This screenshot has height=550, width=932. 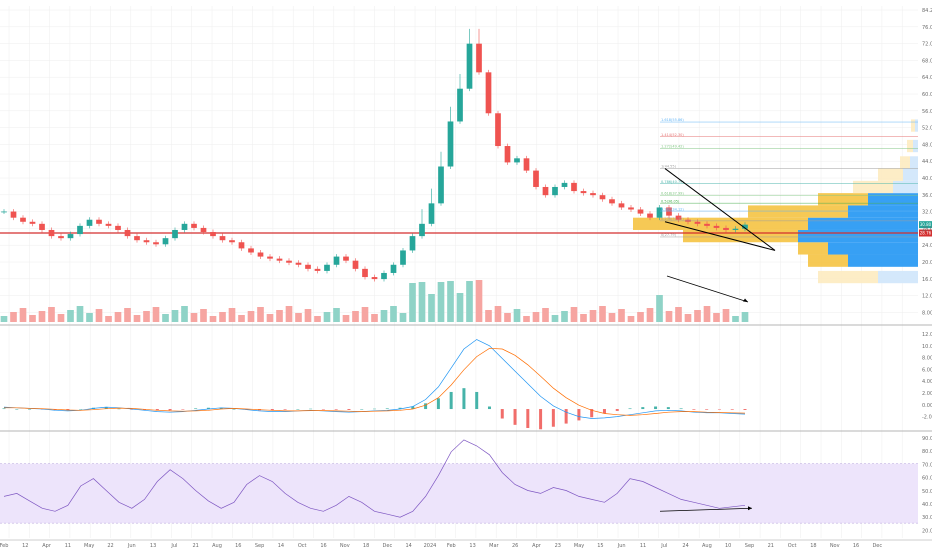 I want to click on time-axis-label: May, so click(x=579, y=546).